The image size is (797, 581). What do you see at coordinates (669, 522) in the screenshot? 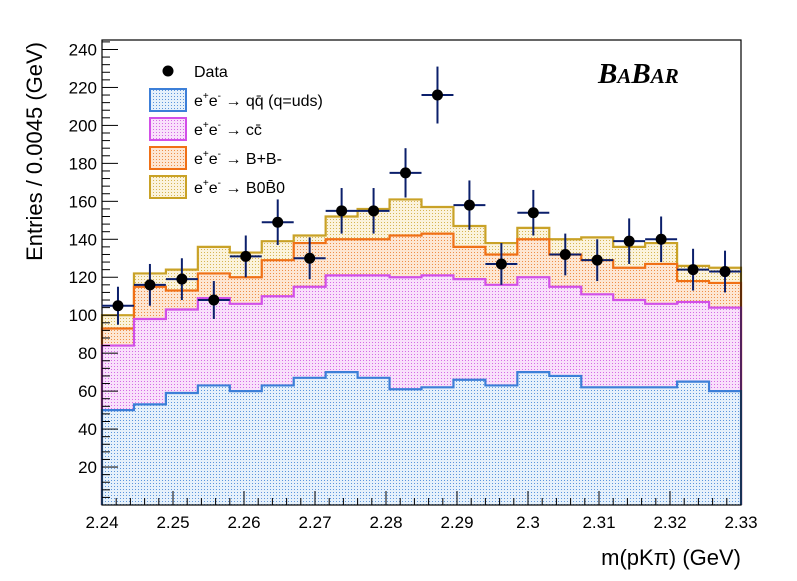
I see `x-tick-label: 2.32` at bounding box center [669, 522].